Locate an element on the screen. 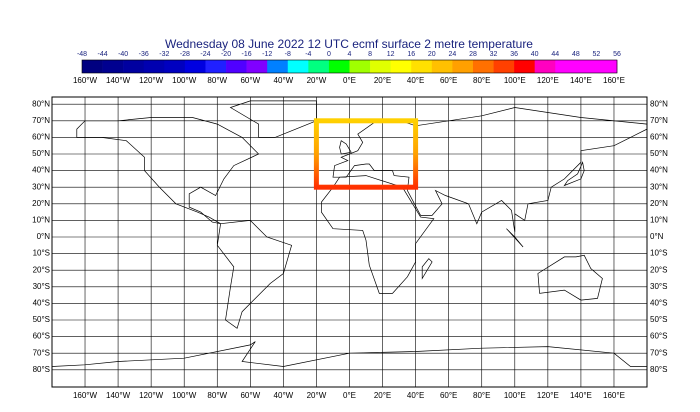 Image resolution: width=700 pixels, height=412 pixels. colorbar-label: 28 is located at coordinates (473, 54).